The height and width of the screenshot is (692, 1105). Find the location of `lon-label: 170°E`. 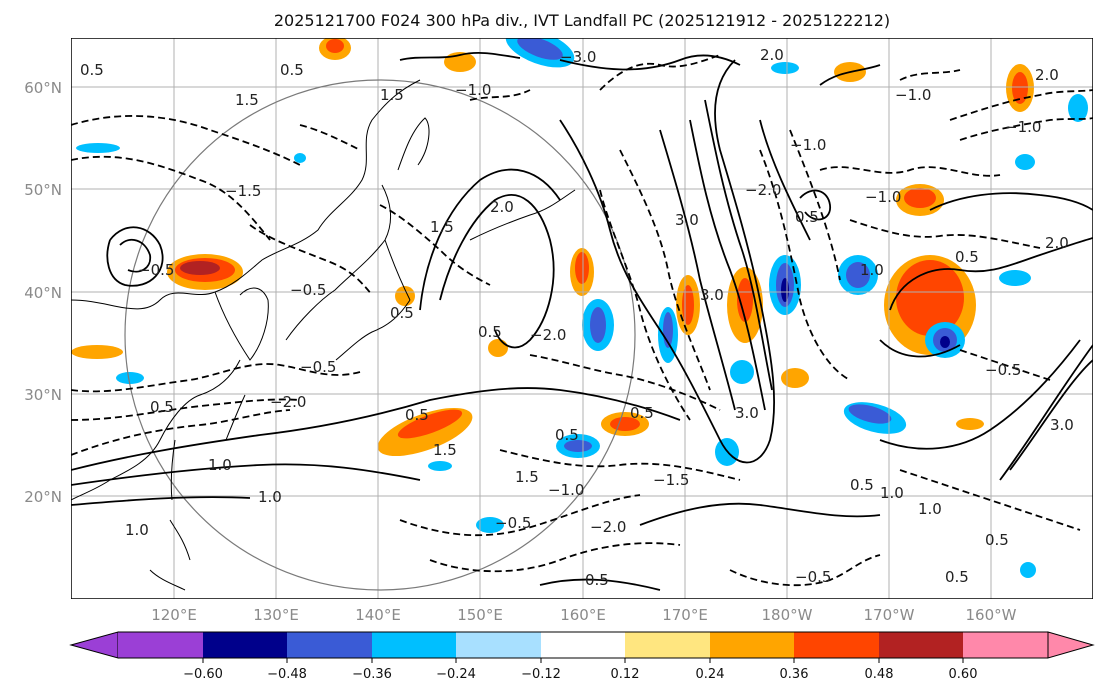

lon-label: 170°E is located at coordinates (685, 615).